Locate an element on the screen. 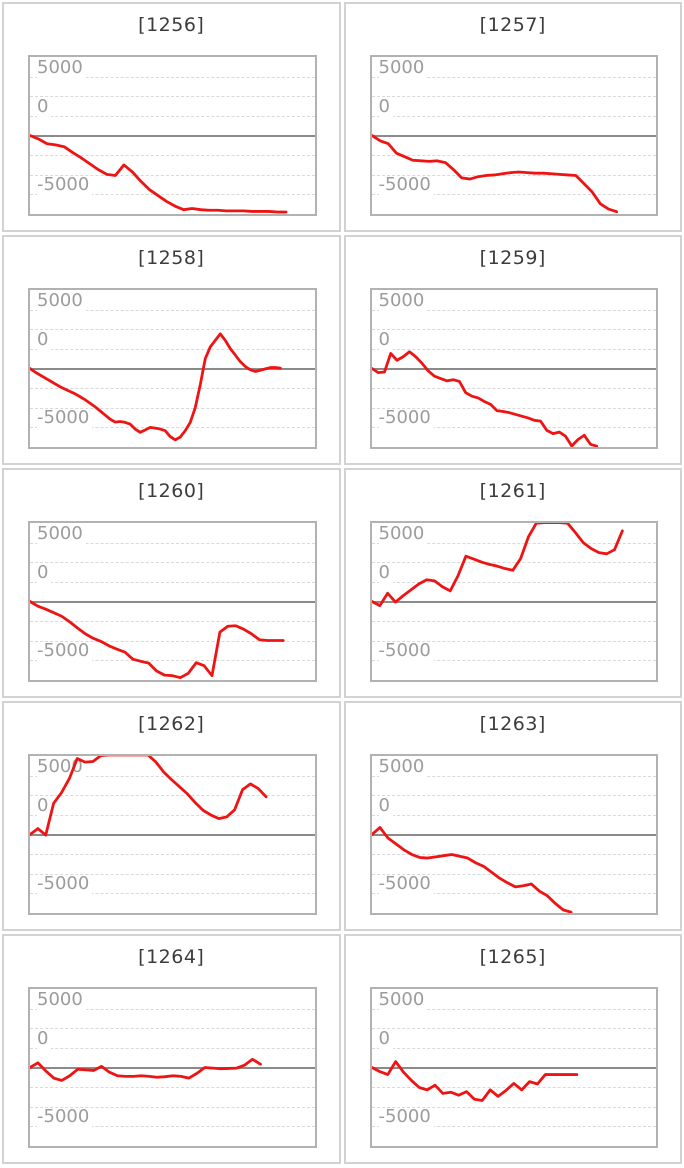  machine-graph-card: [1265] 5000 0 -5000 is located at coordinates (512, 1049).